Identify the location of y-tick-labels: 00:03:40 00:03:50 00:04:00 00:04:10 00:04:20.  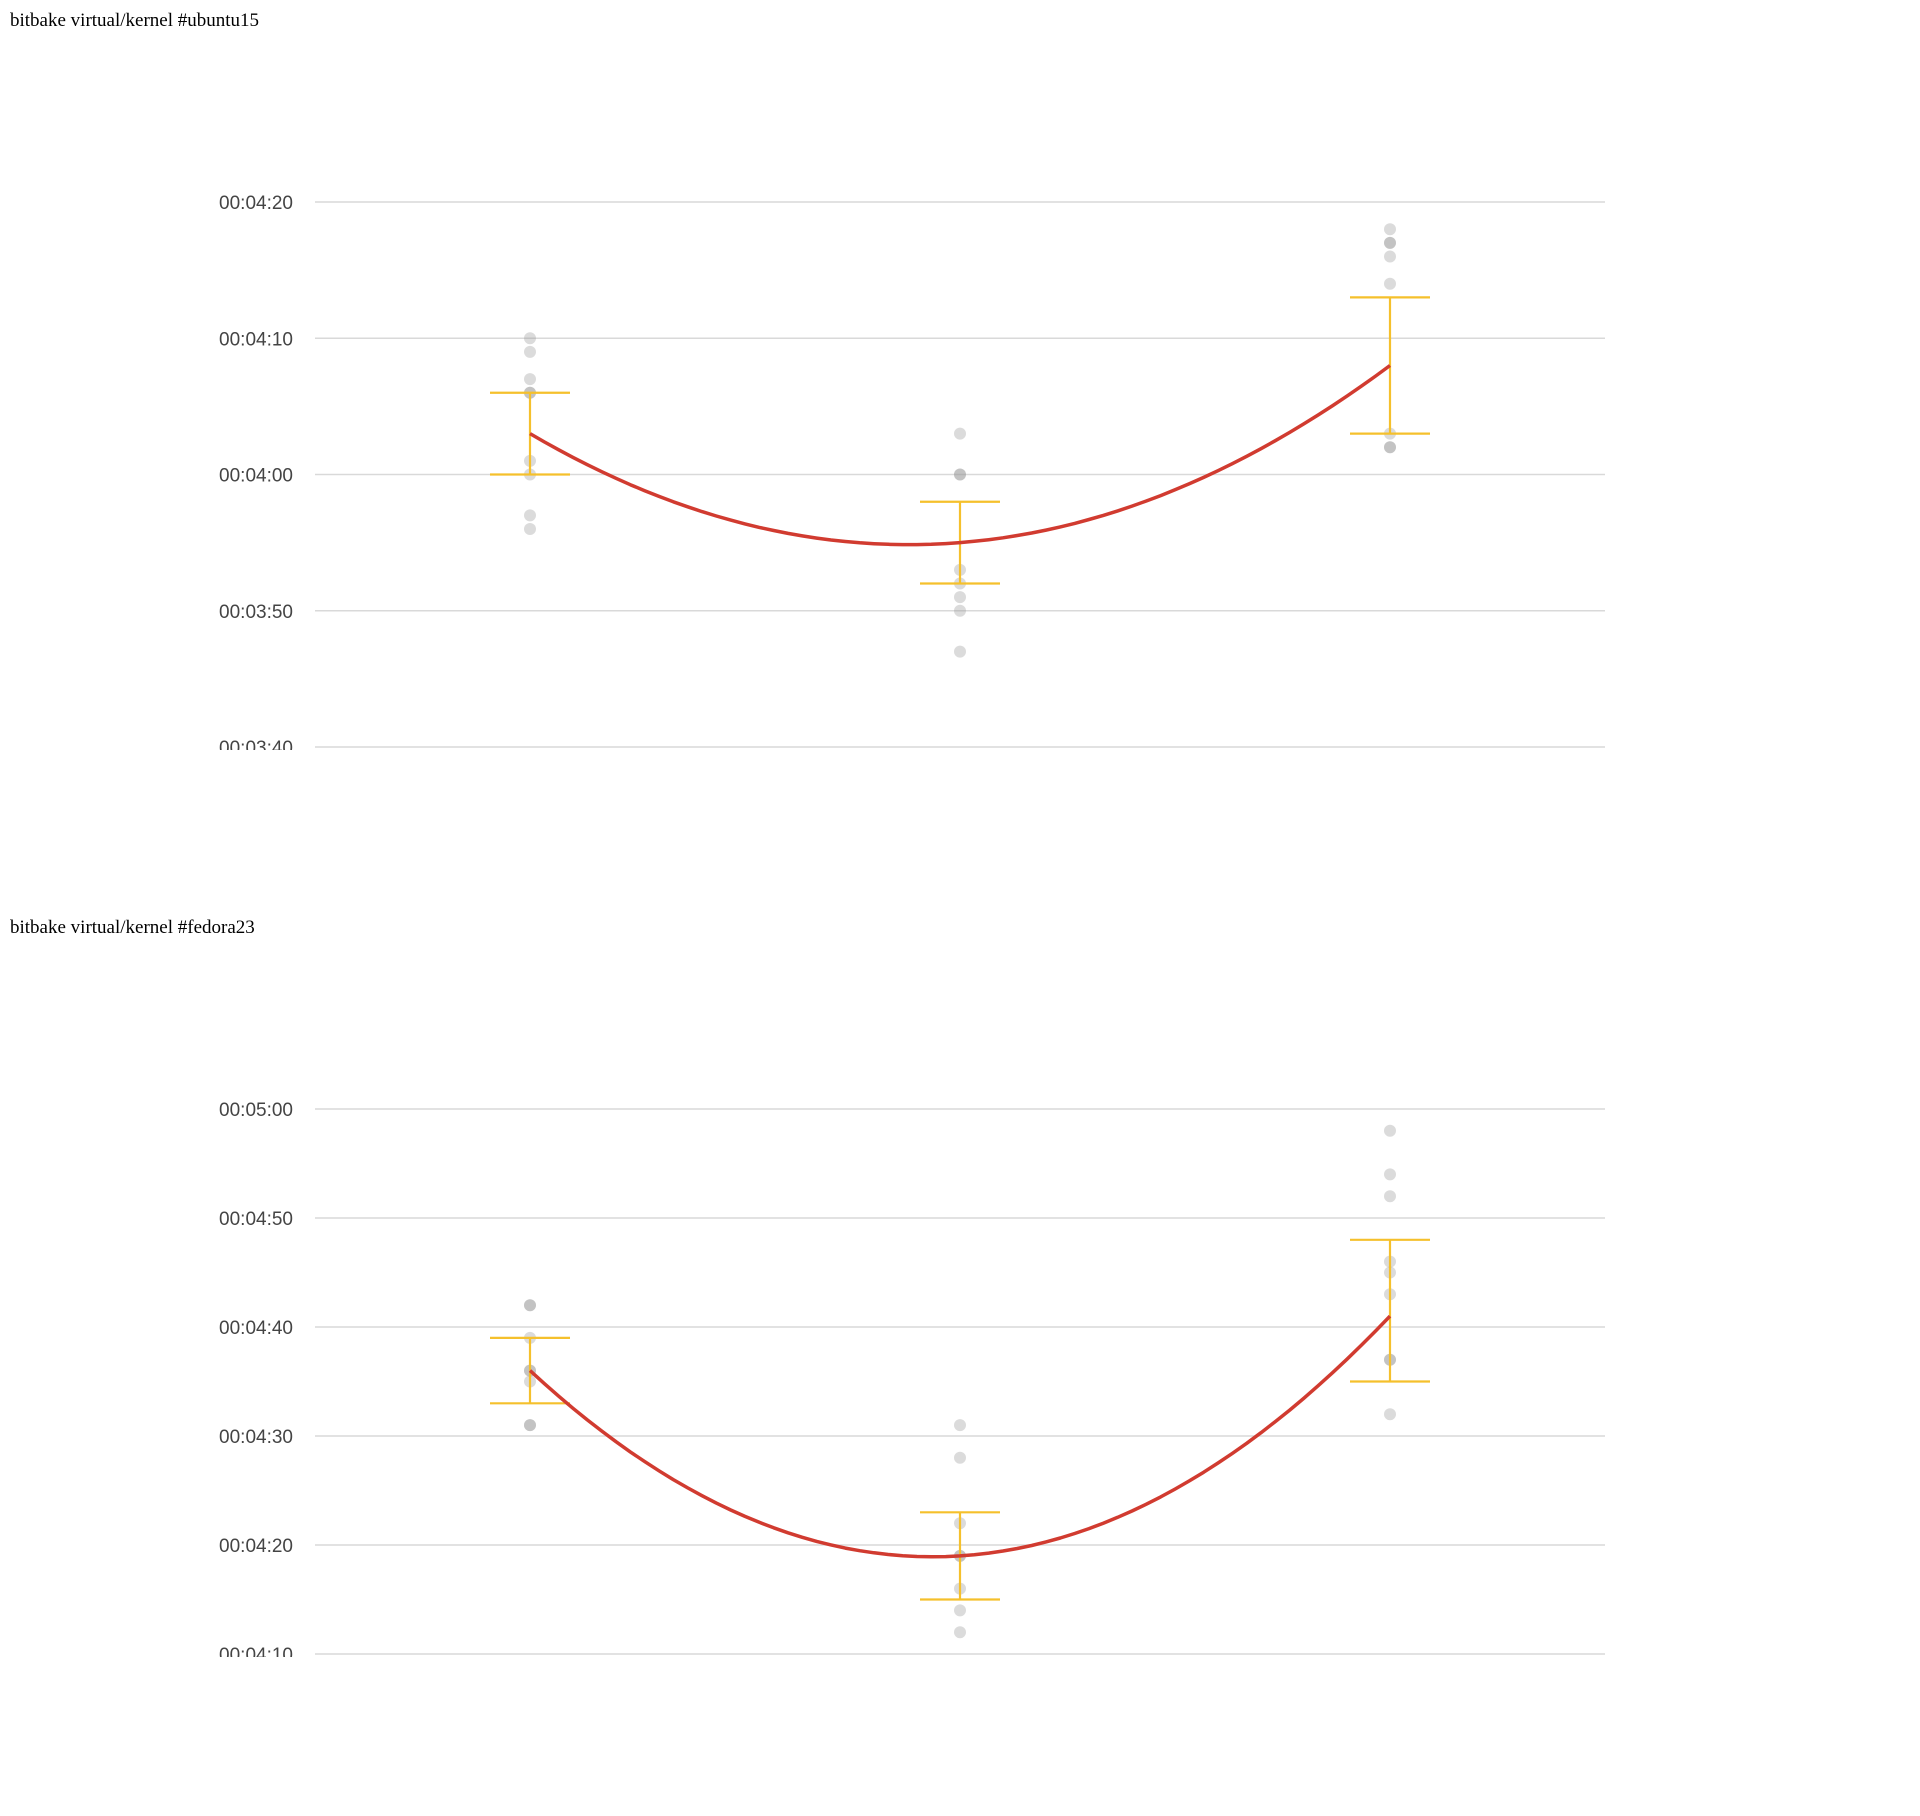
(256, 471).